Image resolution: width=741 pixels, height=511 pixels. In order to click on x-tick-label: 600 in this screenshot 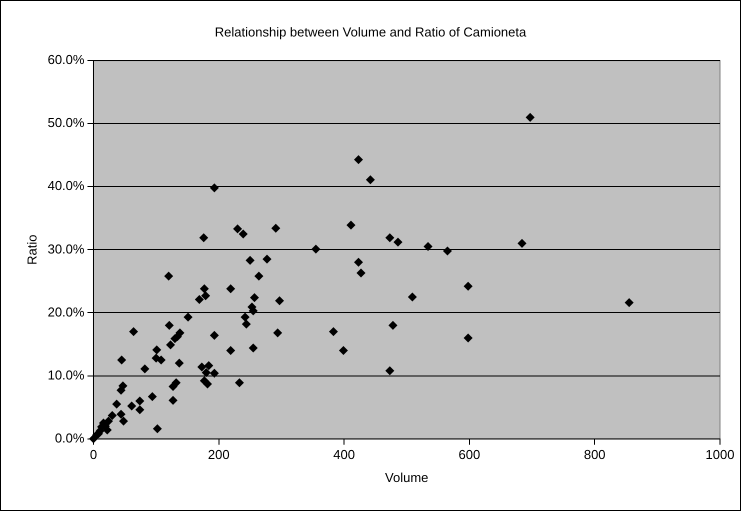, I will do `click(469, 454)`.